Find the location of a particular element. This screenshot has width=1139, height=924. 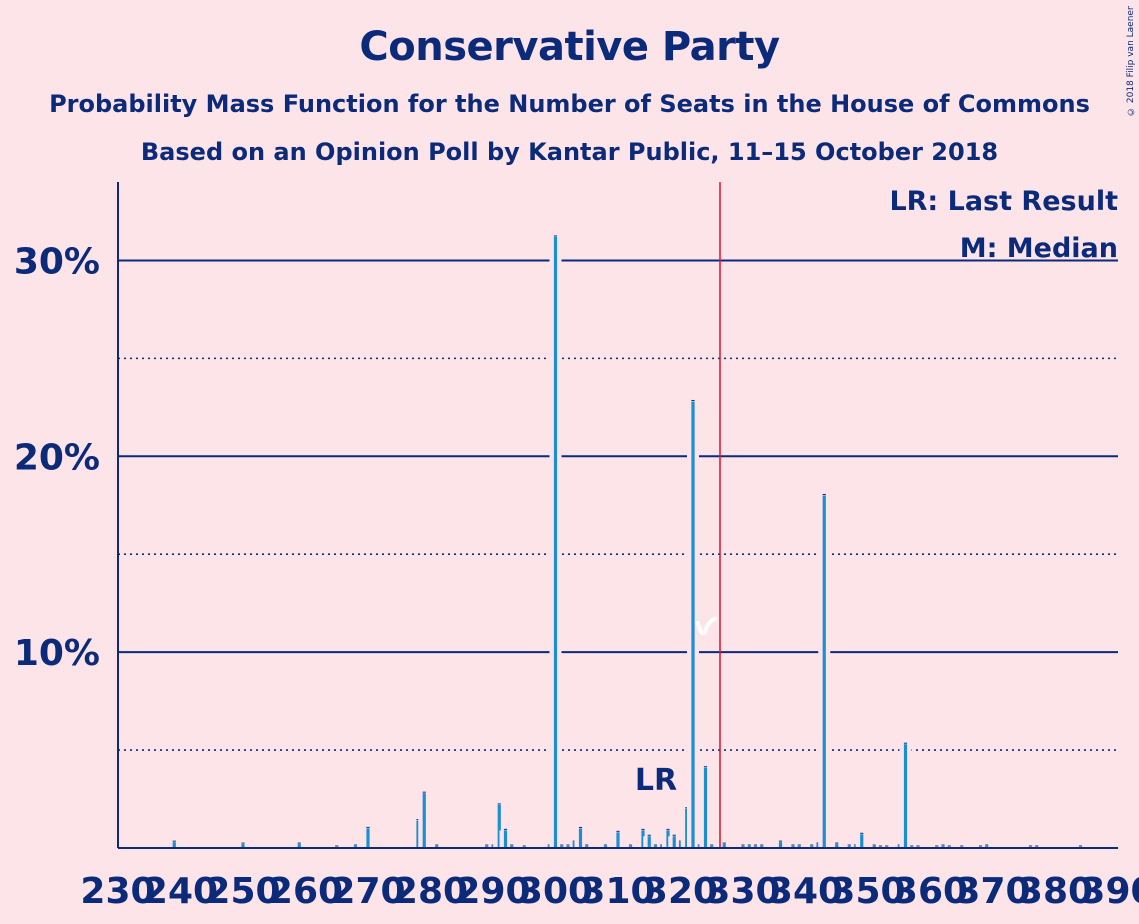

x-tick-label: 280 is located at coordinates (430, 891).